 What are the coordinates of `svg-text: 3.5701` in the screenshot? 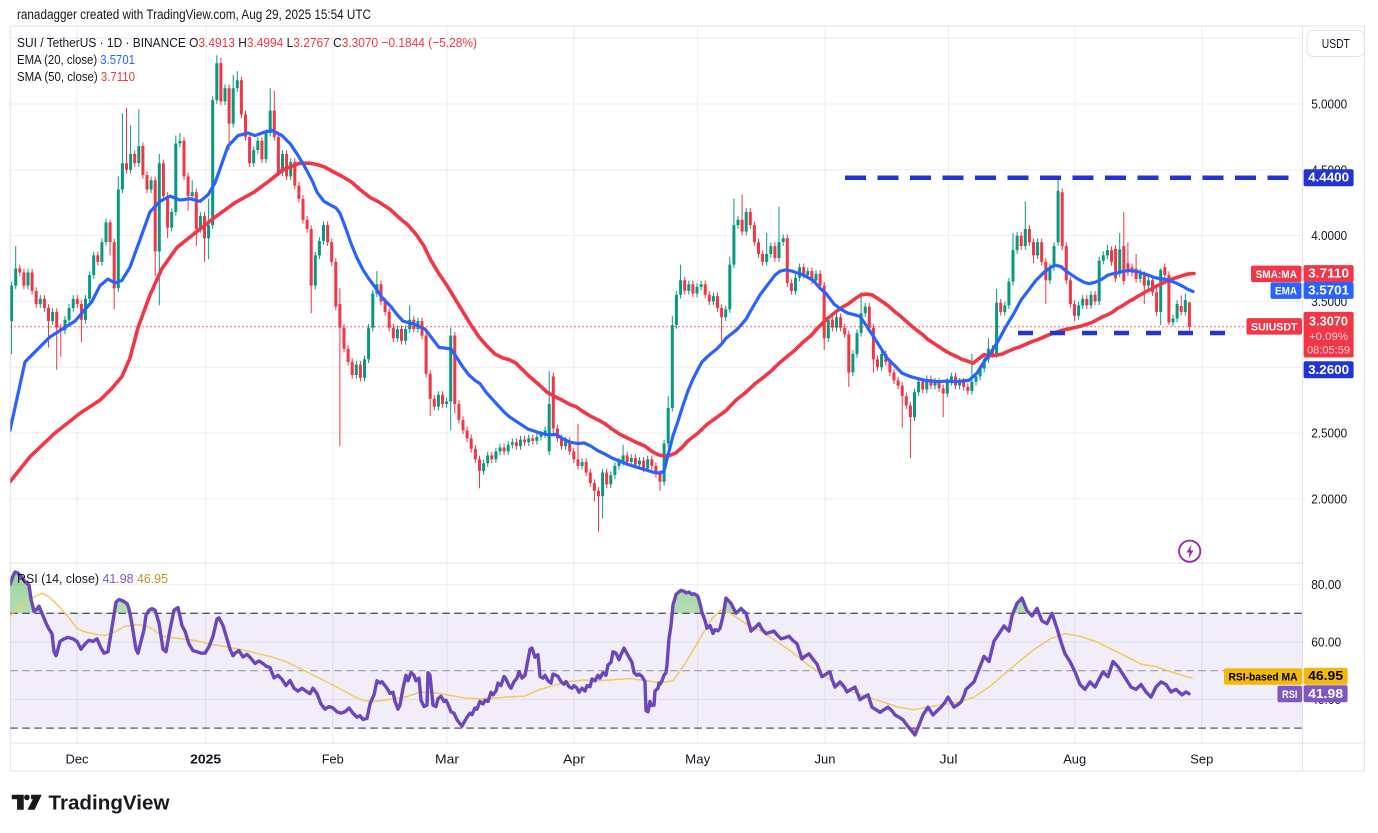 It's located at (1328, 290).